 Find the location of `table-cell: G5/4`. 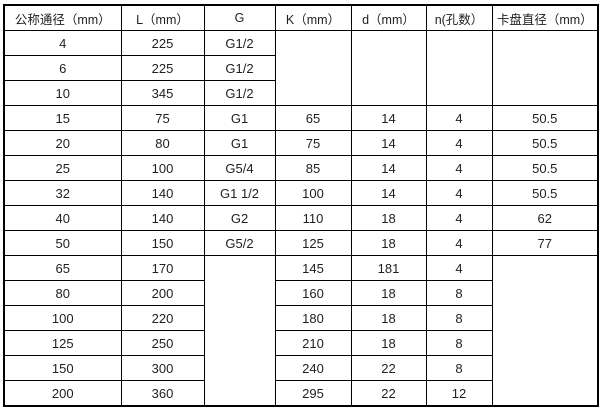

table-cell: G5/4 is located at coordinates (239, 168).